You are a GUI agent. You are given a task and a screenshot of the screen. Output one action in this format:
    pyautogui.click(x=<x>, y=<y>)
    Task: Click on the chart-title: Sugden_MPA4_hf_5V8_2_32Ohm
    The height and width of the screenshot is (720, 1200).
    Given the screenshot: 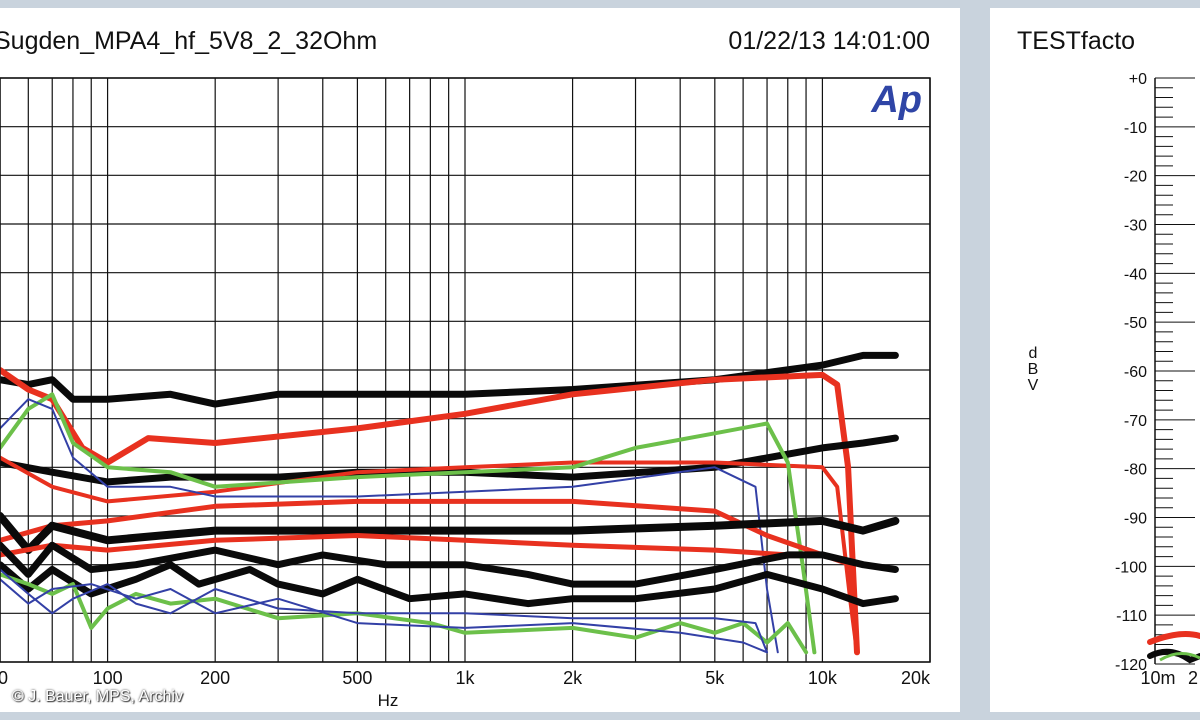 What is the action you would take?
    pyautogui.click(x=188, y=41)
    